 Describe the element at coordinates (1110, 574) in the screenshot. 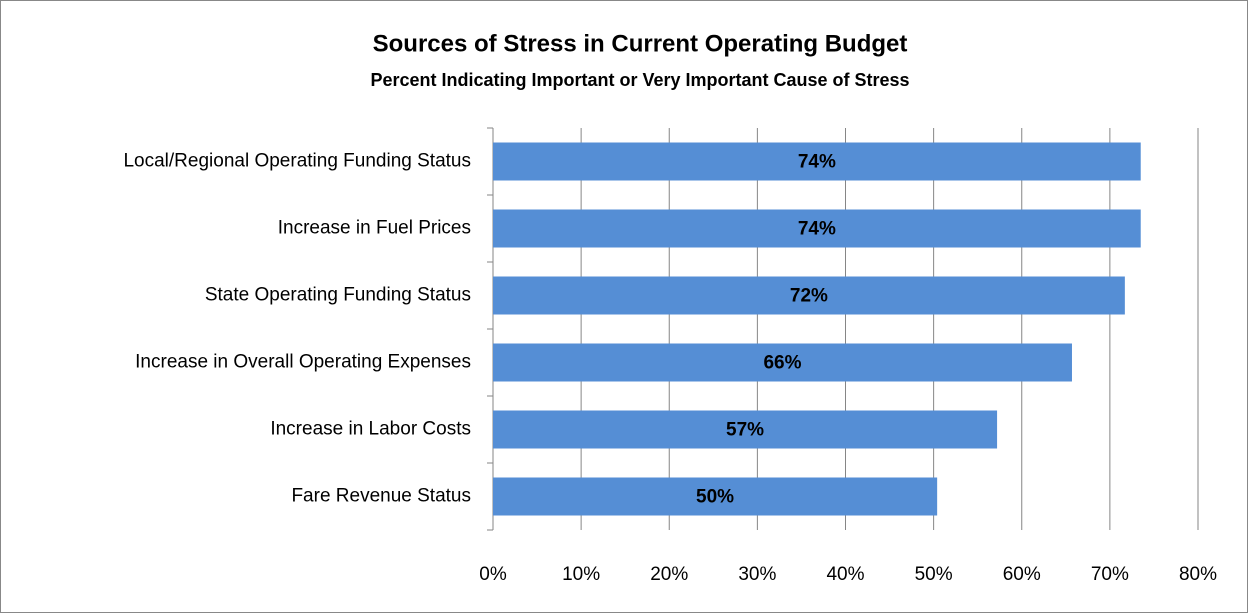

I see `x-tick-label: 70%` at that location.